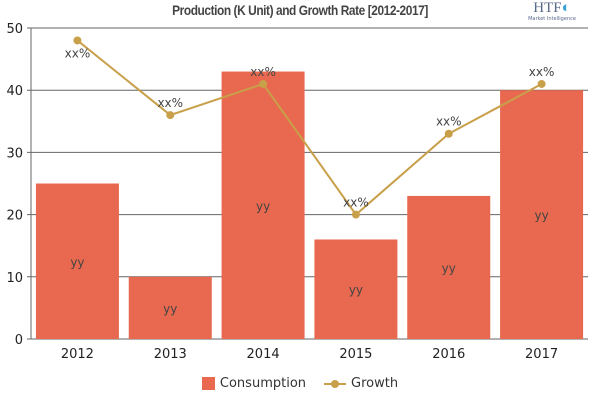 This screenshot has width=600, height=400. I want to click on y-tick-label: 10, so click(14, 278).